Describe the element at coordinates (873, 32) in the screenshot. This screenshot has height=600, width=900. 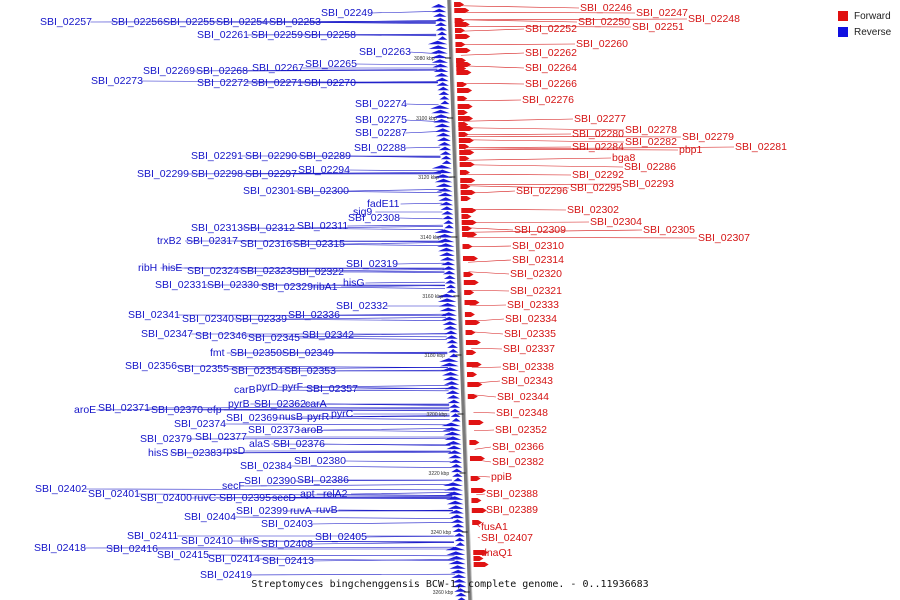
I see `legend-reverse-label: Reverse` at that location.